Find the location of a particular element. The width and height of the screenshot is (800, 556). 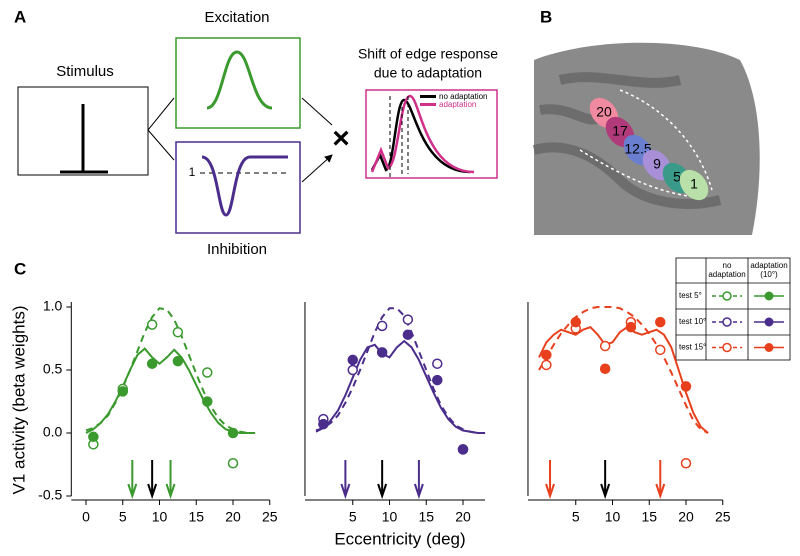

panel-label: B is located at coordinates (546, 16).